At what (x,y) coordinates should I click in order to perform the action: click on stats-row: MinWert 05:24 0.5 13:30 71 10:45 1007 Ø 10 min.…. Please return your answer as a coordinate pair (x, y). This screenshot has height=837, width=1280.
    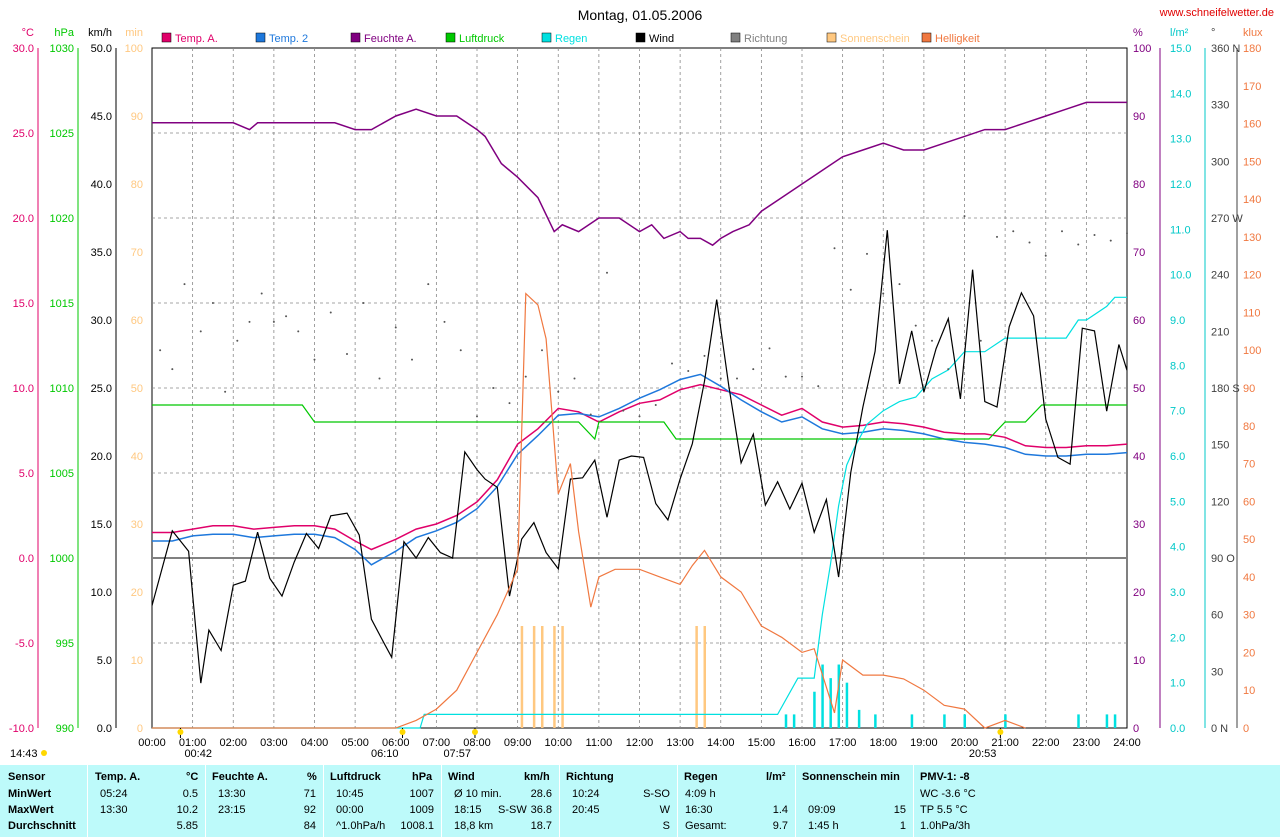
    Looking at the image, I should click on (640, 795).